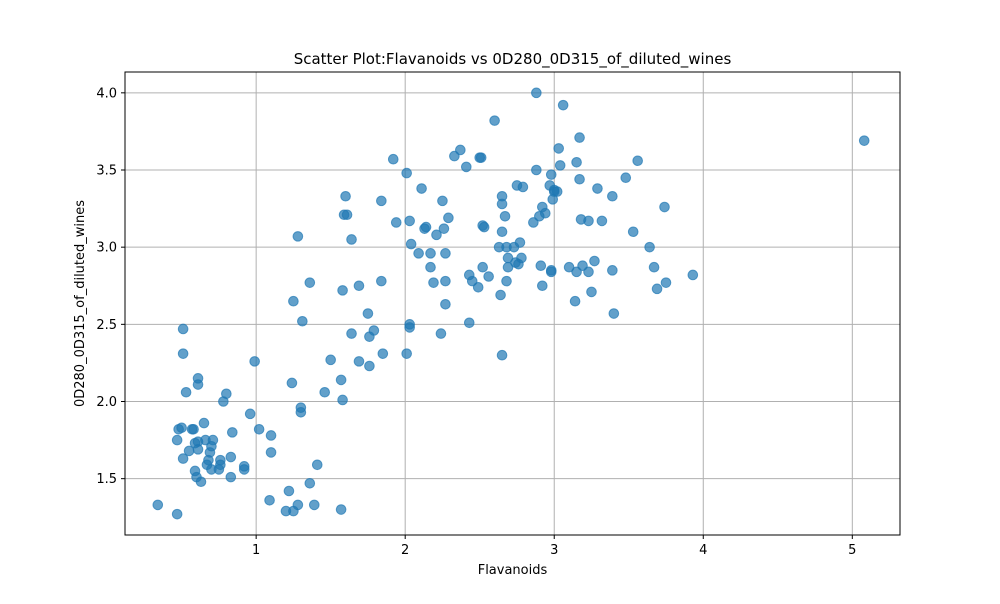 Image resolution: width=1000 pixels, height=604 pixels. Describe the element at coordinates (106, 93) in the screenshot. I see `y-tick-label: 4.0` at that location.